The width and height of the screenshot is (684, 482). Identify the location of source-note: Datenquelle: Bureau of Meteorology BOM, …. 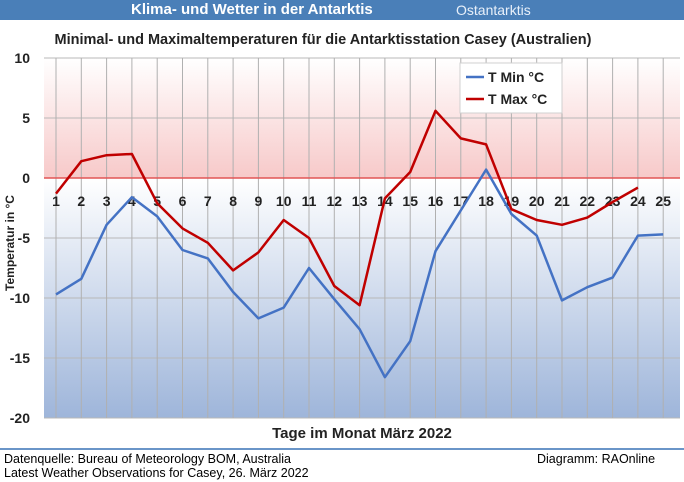
(156, 466).